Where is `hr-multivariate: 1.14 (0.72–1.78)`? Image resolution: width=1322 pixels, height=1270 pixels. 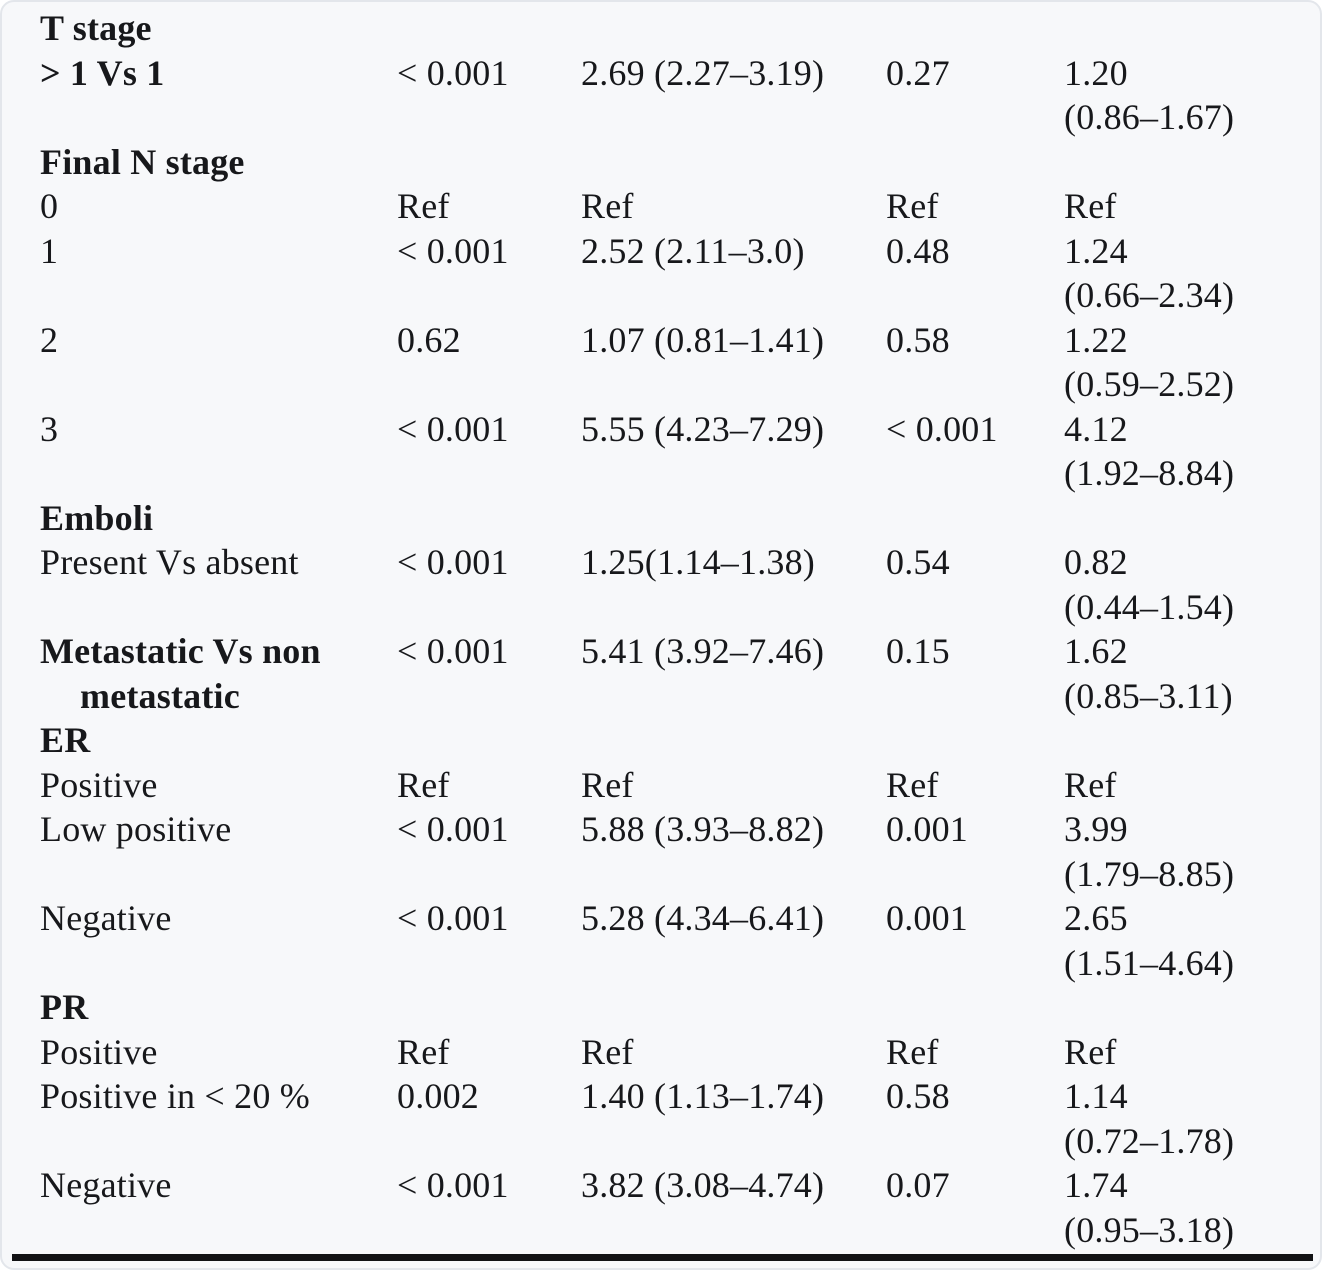
hr-multivariate: 1.14 (0.72–1.78) is located at coordinates (1180, 1118).